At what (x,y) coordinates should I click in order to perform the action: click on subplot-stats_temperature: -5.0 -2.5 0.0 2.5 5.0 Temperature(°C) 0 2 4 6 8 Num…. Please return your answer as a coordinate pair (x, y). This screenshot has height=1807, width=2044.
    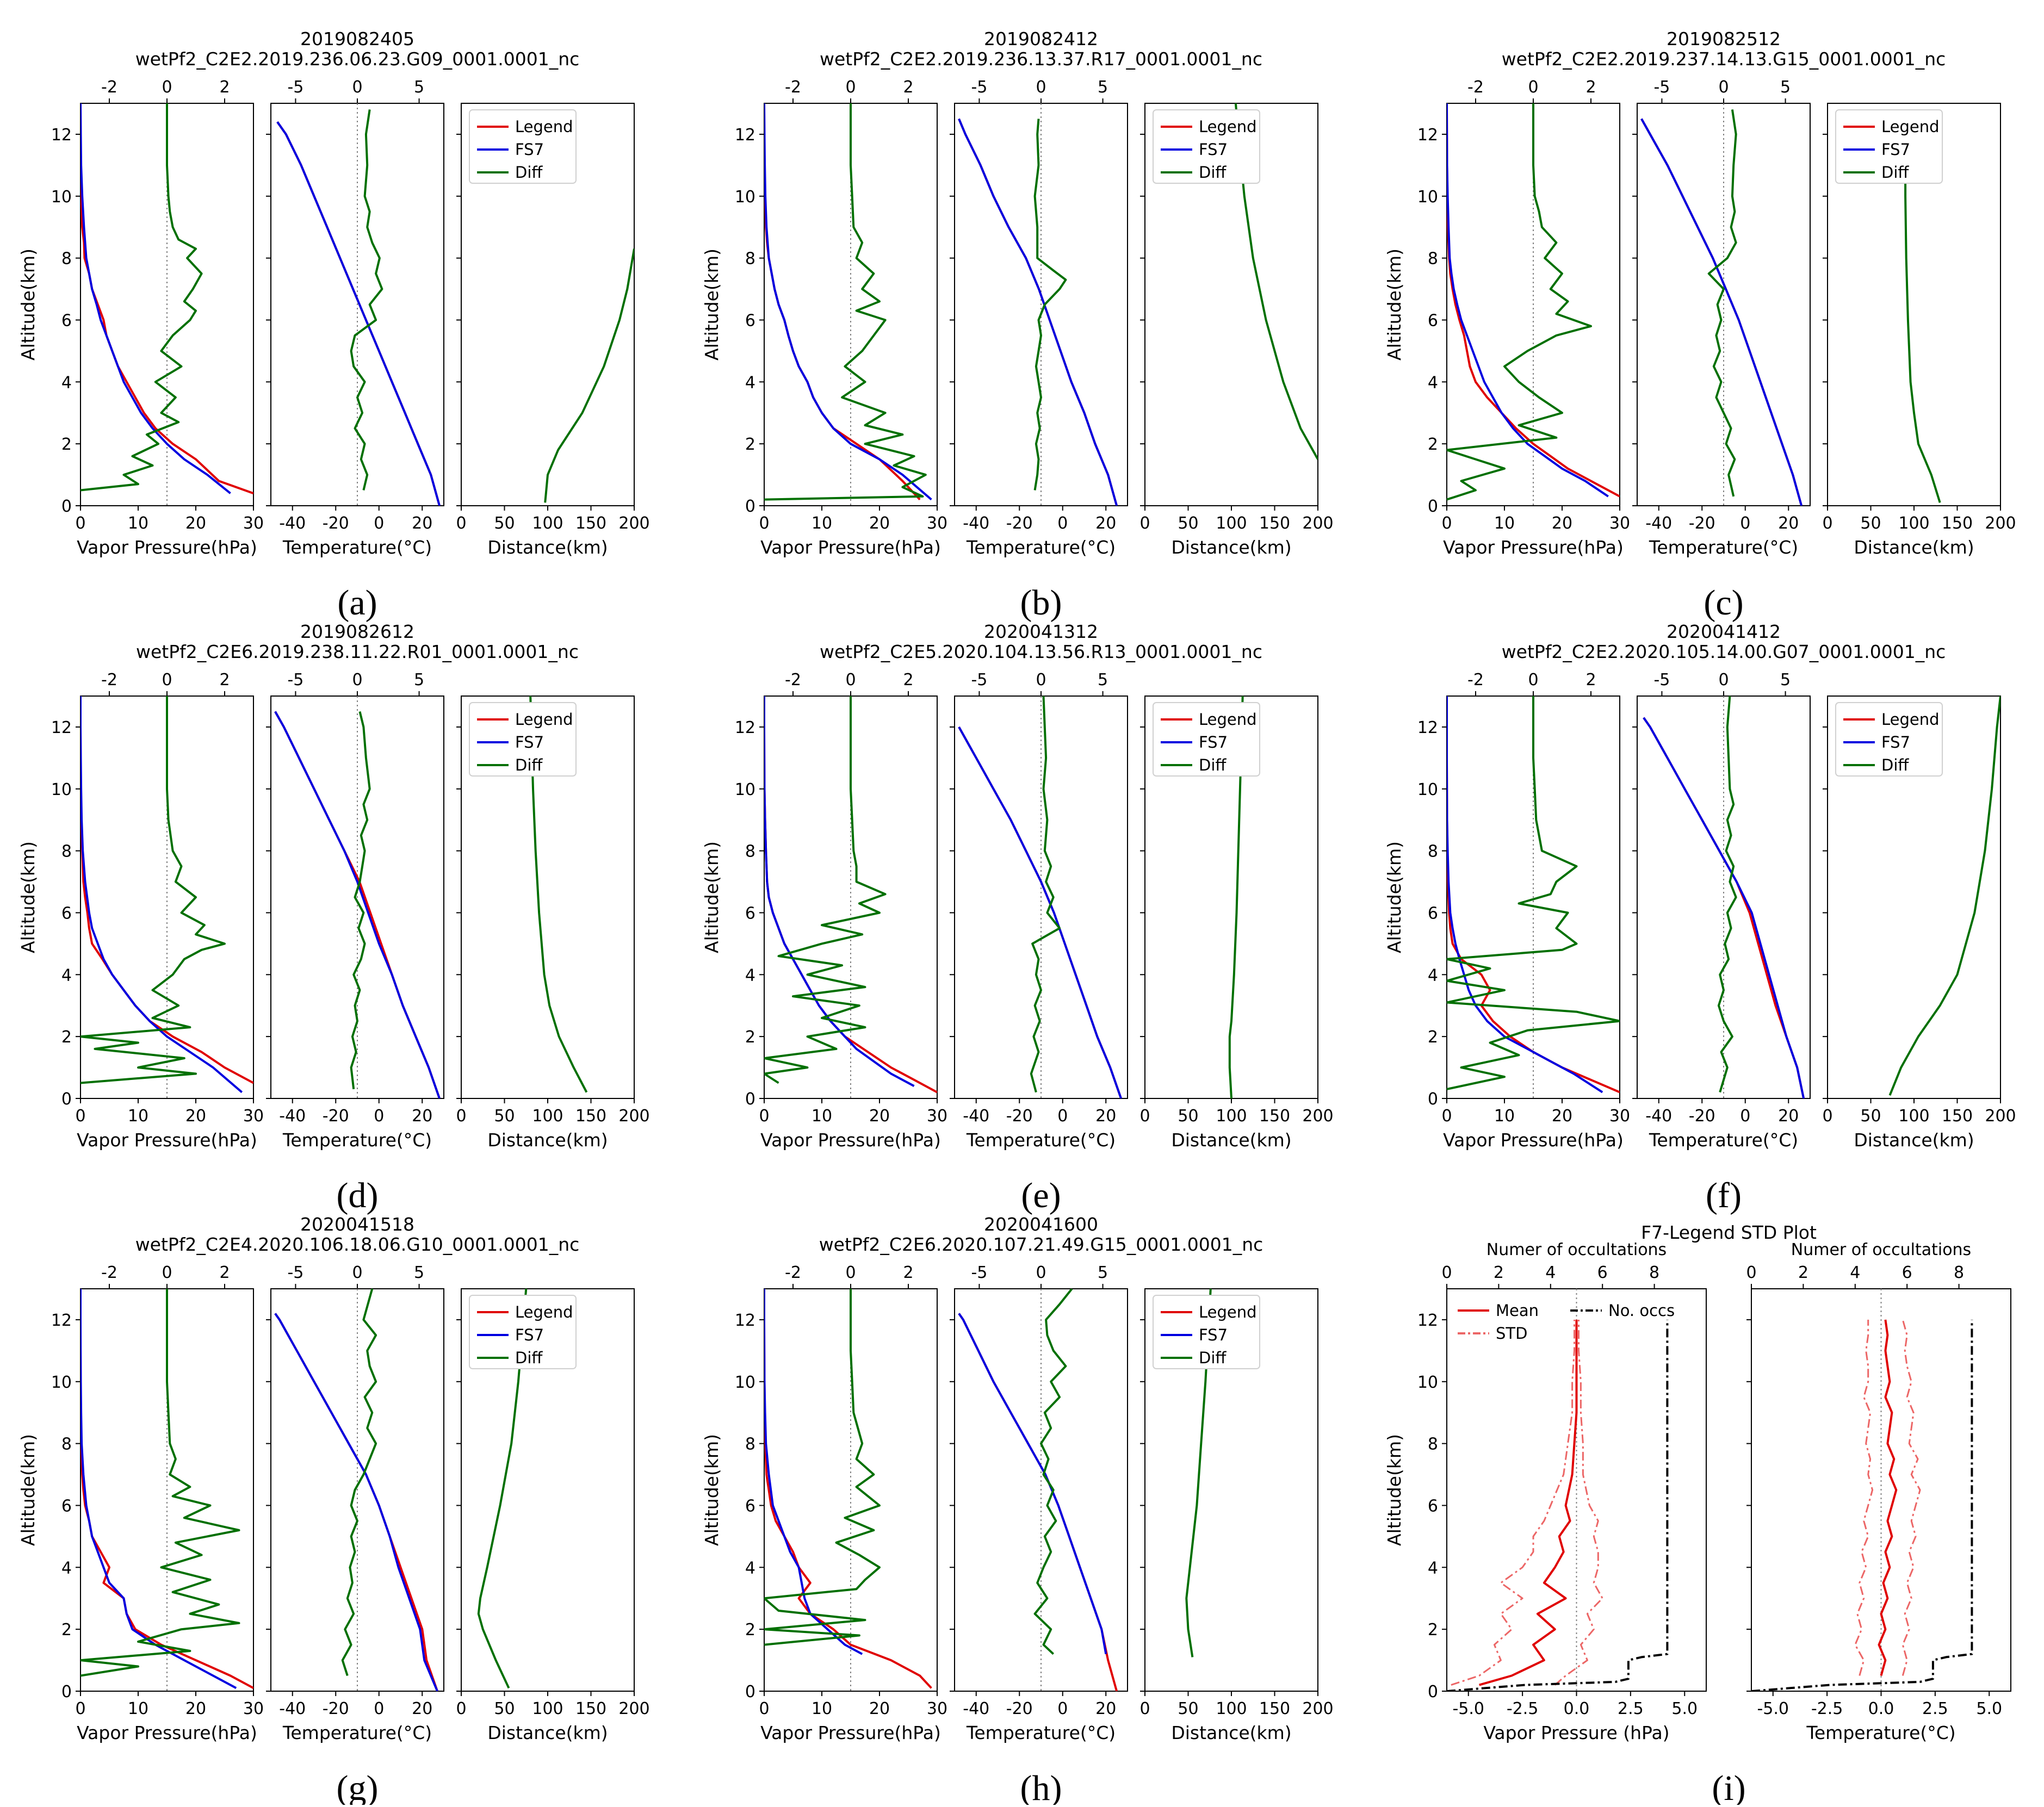
    Looking at the image, I should click on (1878, 1491).